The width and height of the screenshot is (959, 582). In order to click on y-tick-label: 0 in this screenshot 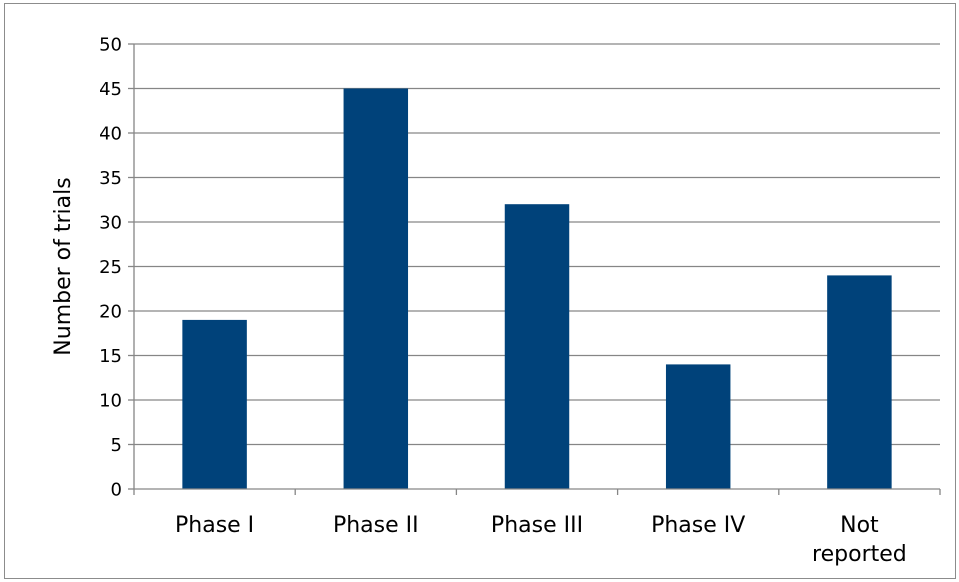, I will do `click(116, 490)`.